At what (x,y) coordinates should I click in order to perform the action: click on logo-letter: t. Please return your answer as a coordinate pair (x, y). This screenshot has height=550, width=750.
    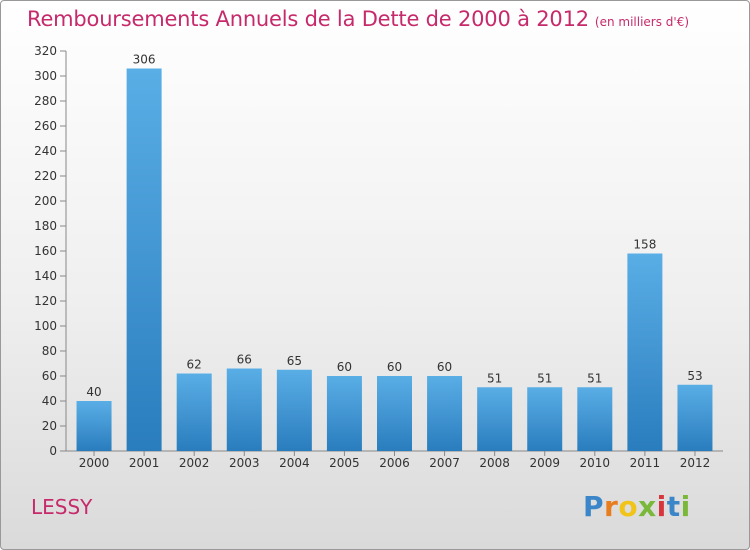
    Looking at the image, I should click on (673, 506).